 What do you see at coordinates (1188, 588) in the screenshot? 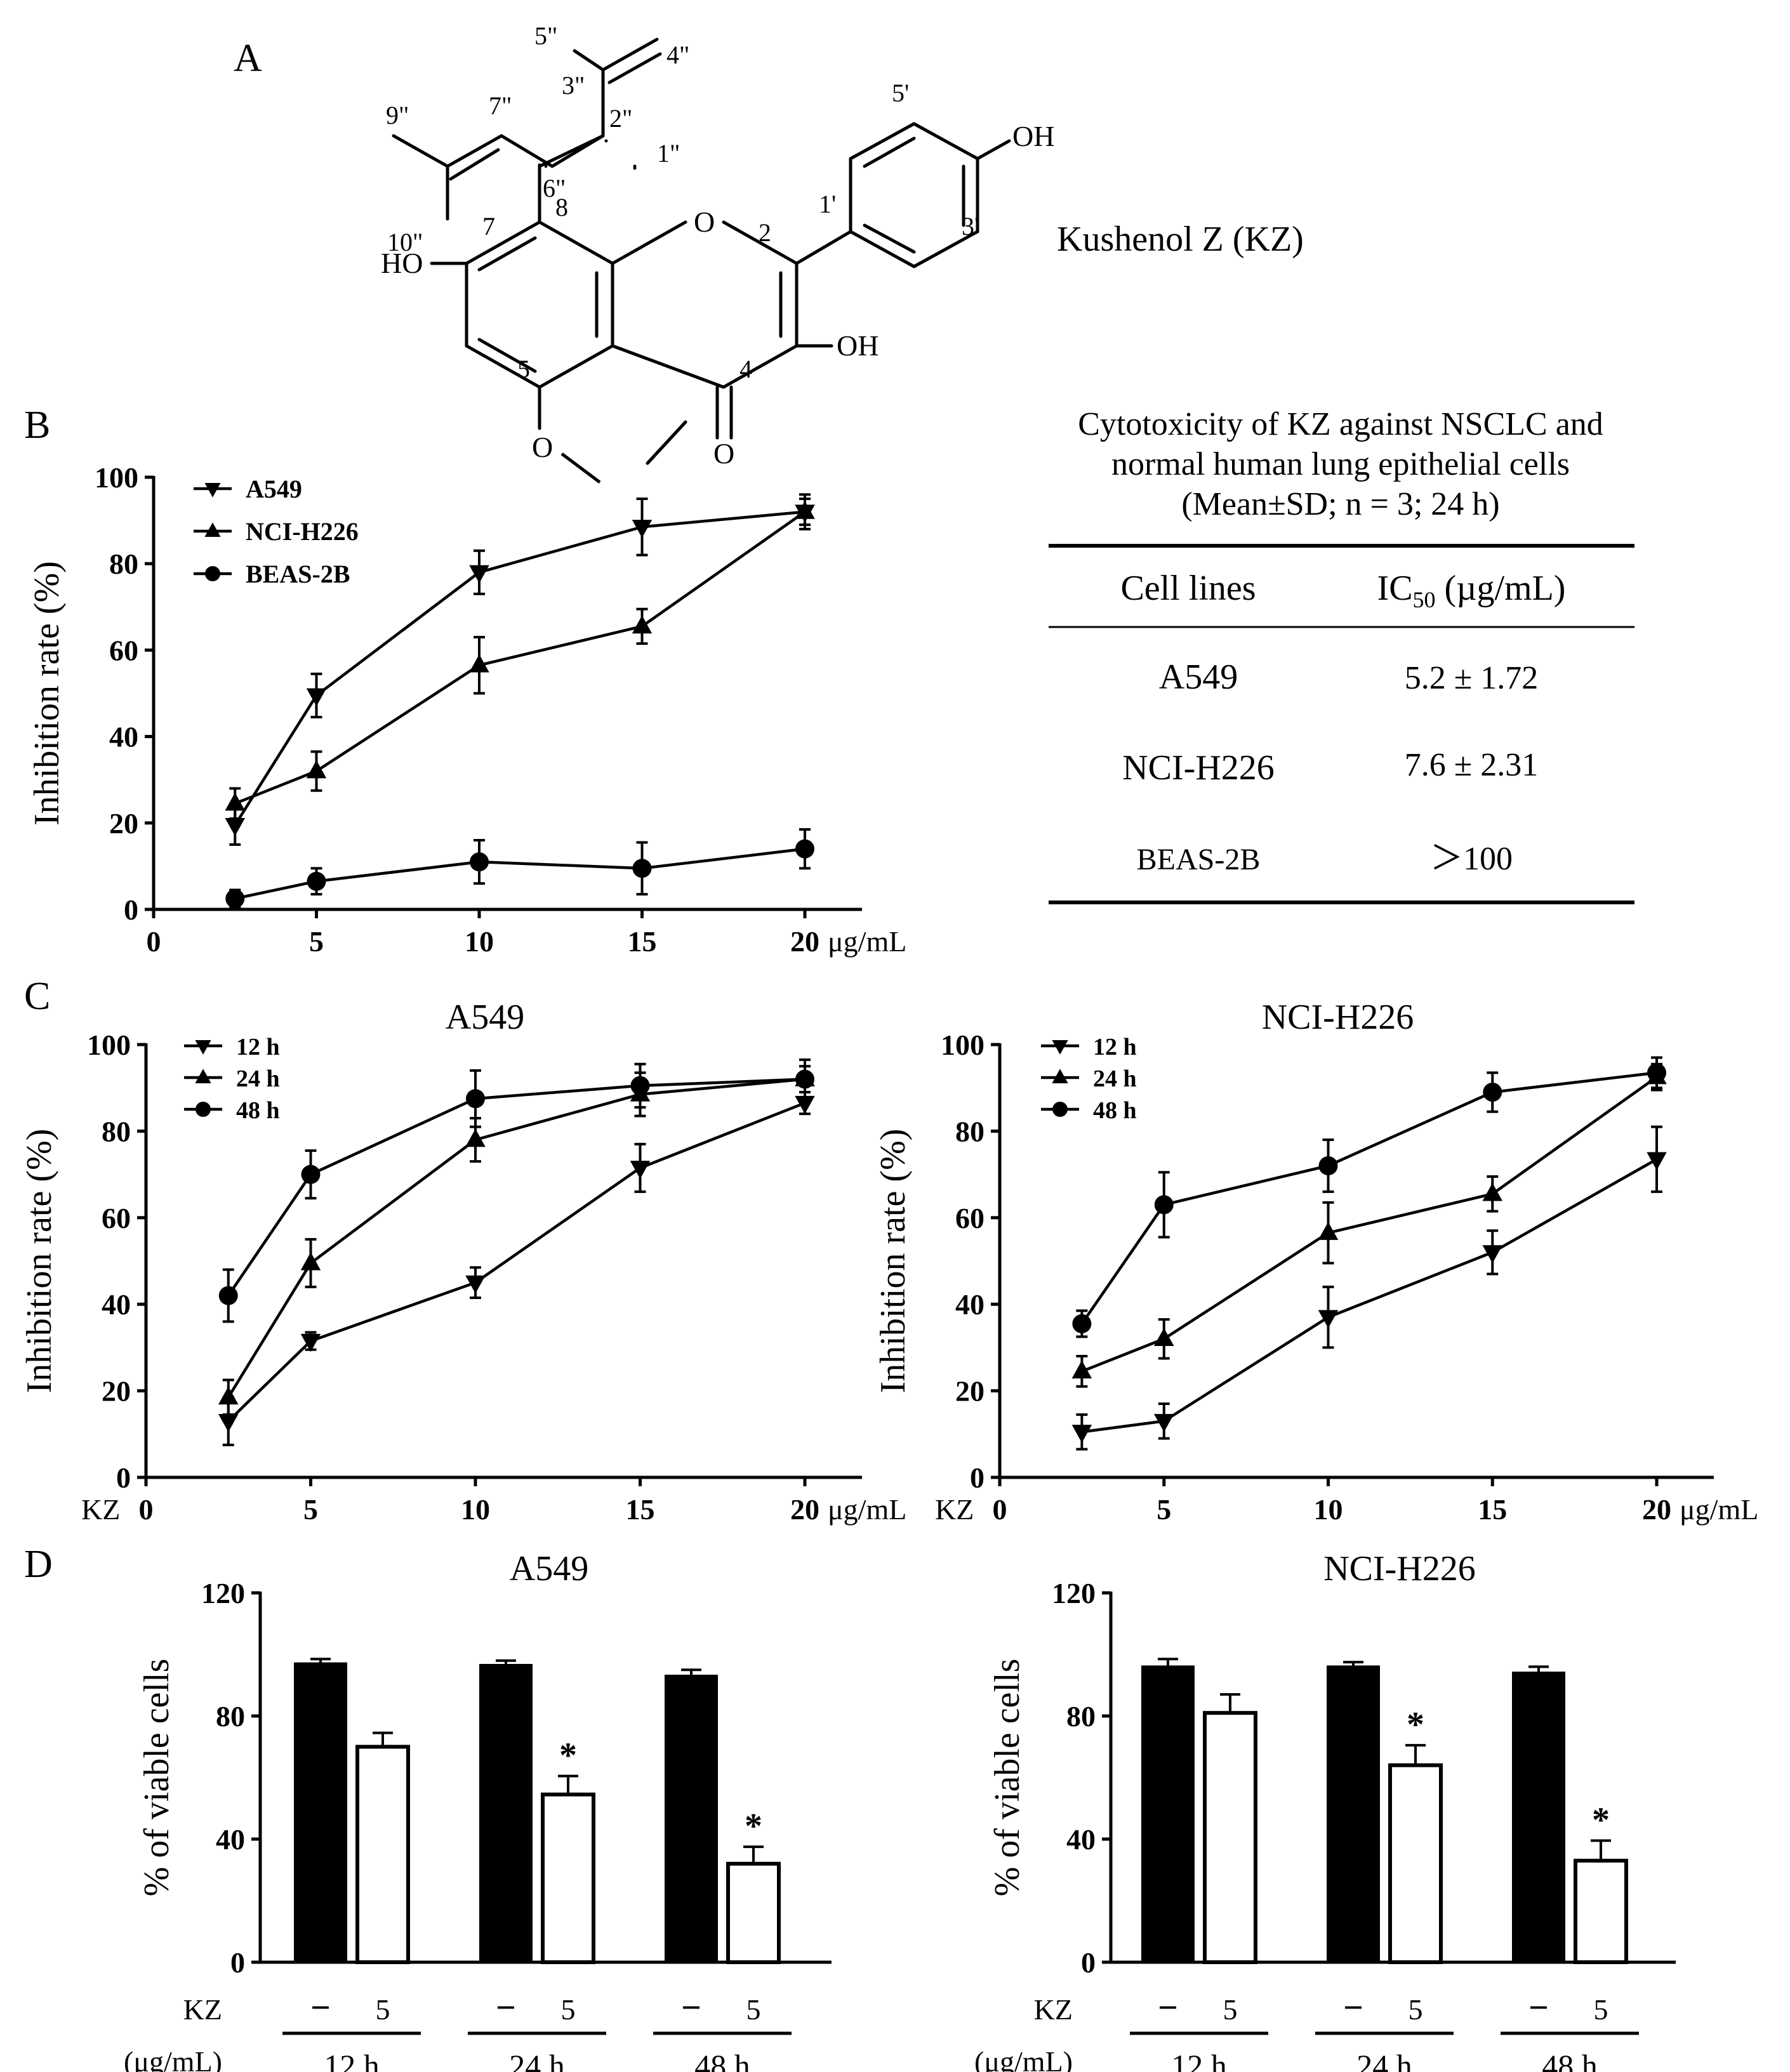
I see `table-header-cell-lines: Cell lines` at bounding box center [1188, 588].